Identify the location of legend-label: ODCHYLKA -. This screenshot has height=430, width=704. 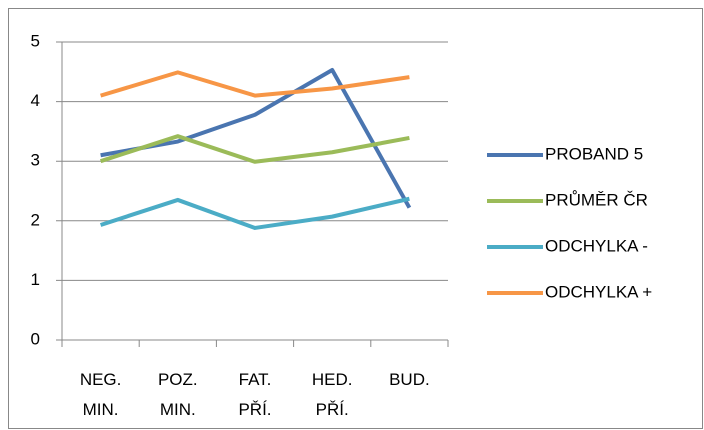
(596, 245).